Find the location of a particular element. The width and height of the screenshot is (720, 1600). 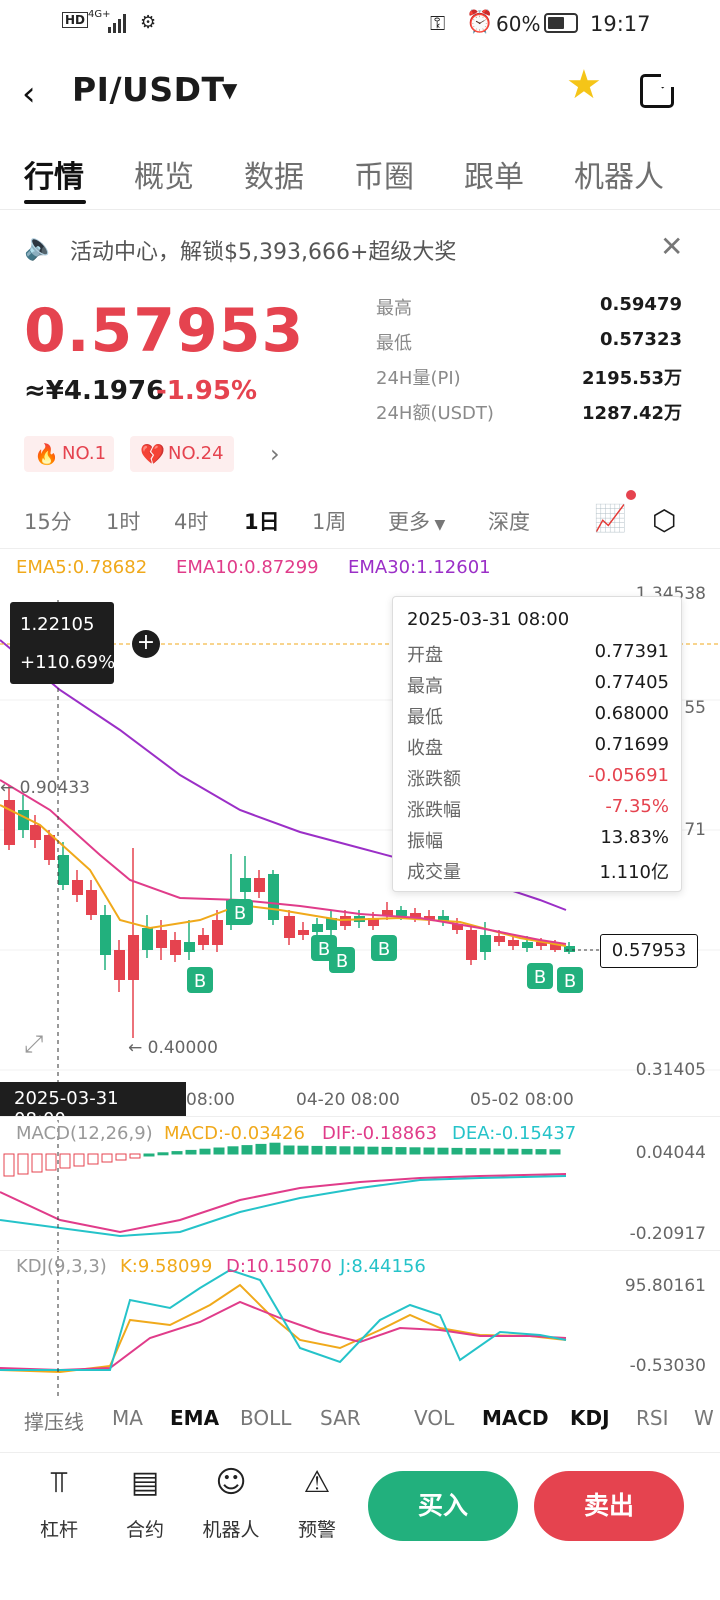

sell-button: 卖出 is located at coordinates (609, 1506).